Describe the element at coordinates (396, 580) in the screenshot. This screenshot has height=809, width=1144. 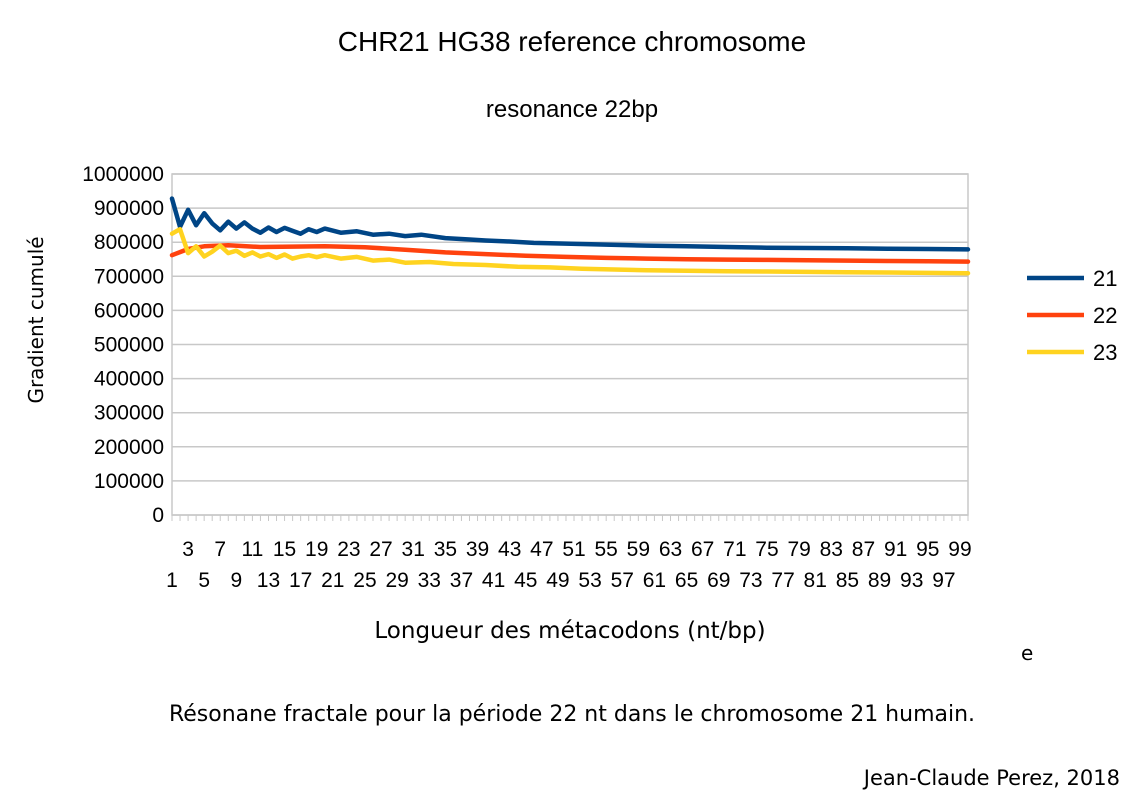
I see `x-tick-label: 29` at that location.